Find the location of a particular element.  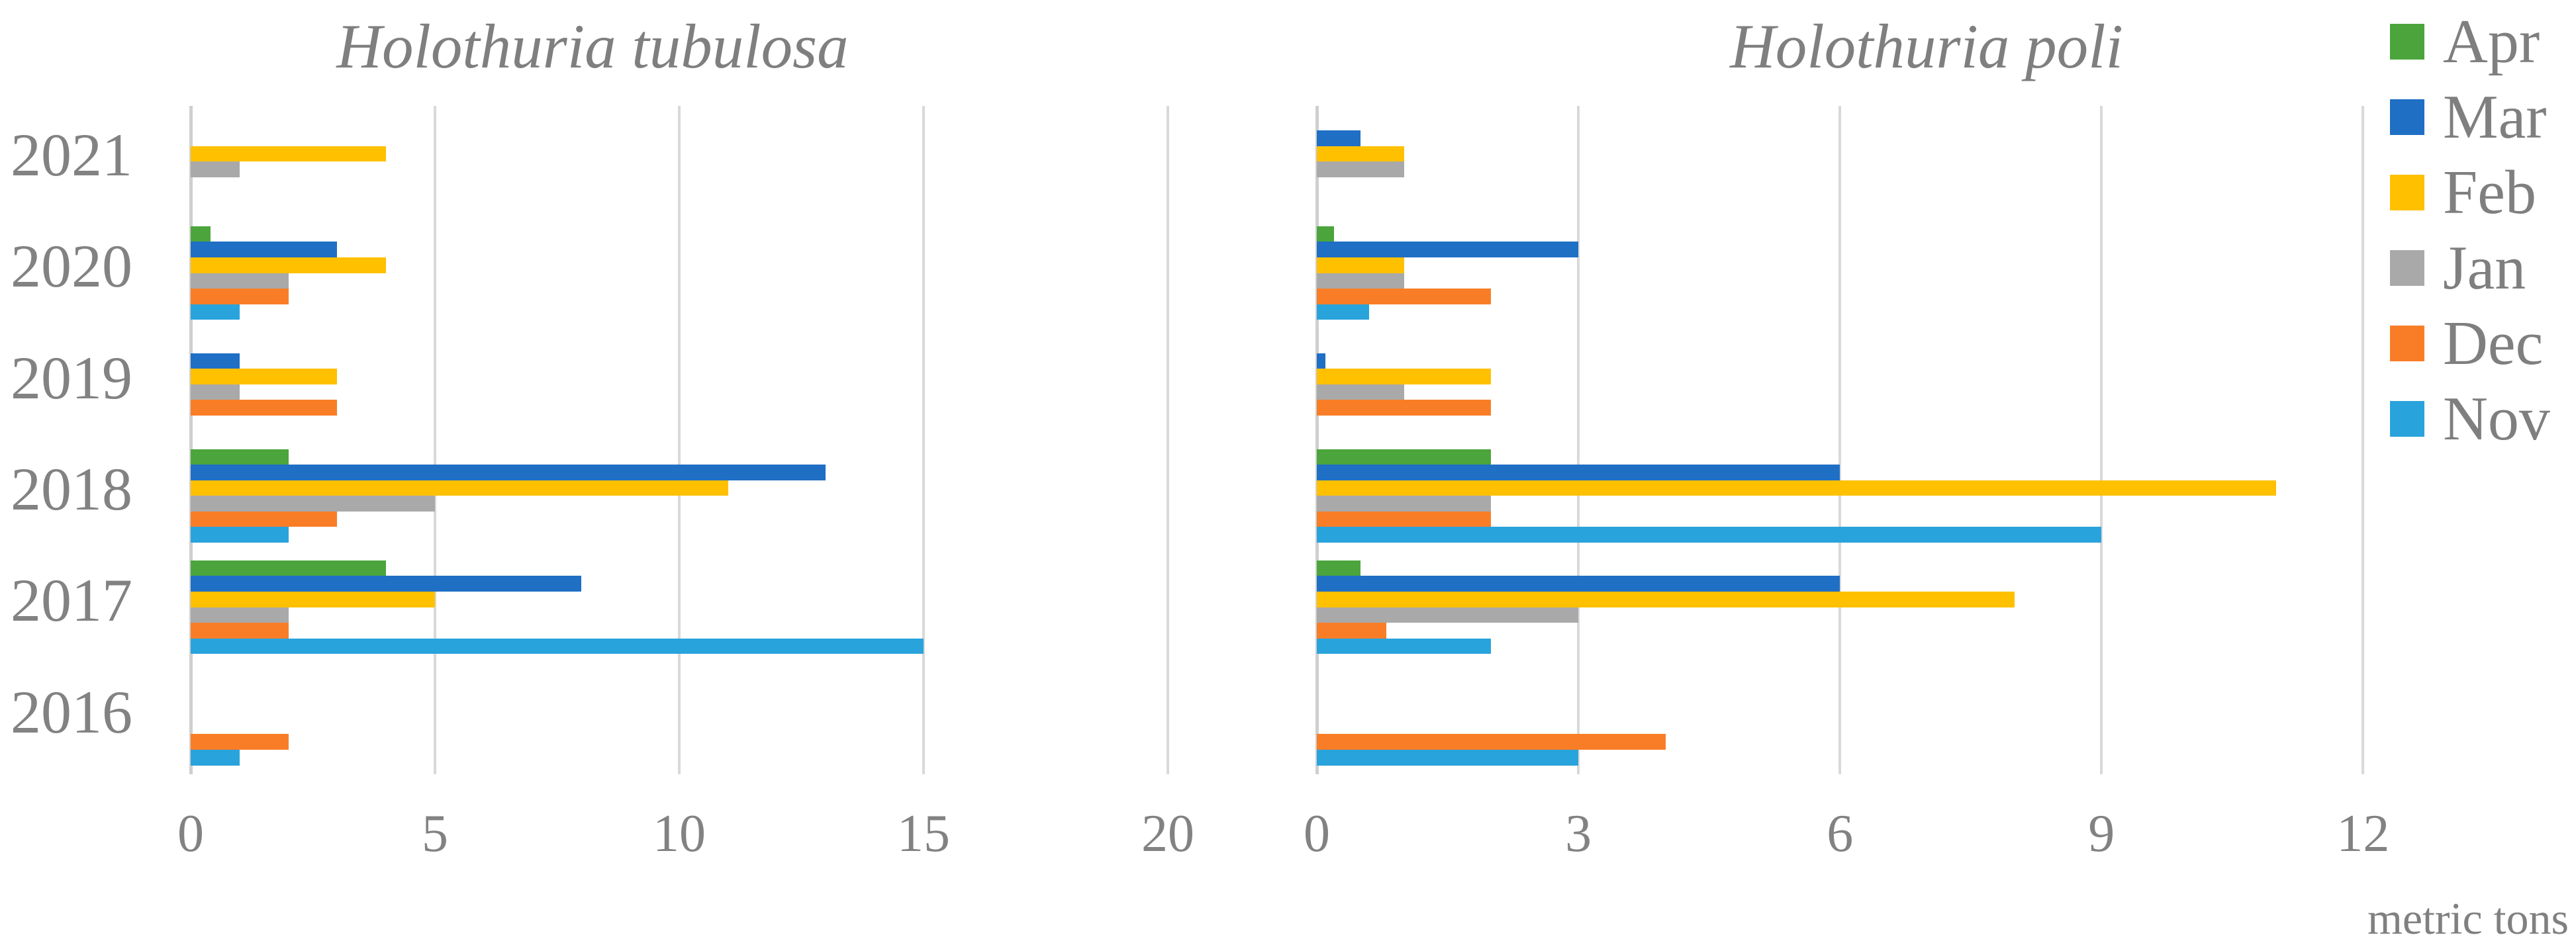

legend-item-nov: Nov is located at coordinates (2470, 419).